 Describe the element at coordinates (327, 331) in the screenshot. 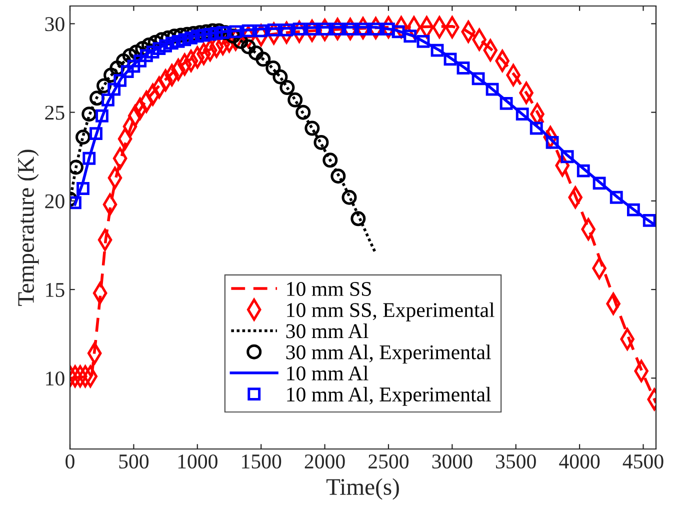

I see `legend-label: 30 mm Al` at that location.